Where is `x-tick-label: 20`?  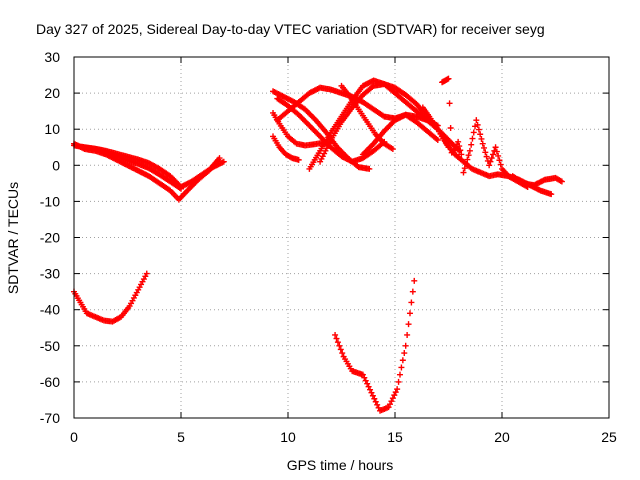
x-tick-label: 20 is located at coordinates (502, 437).